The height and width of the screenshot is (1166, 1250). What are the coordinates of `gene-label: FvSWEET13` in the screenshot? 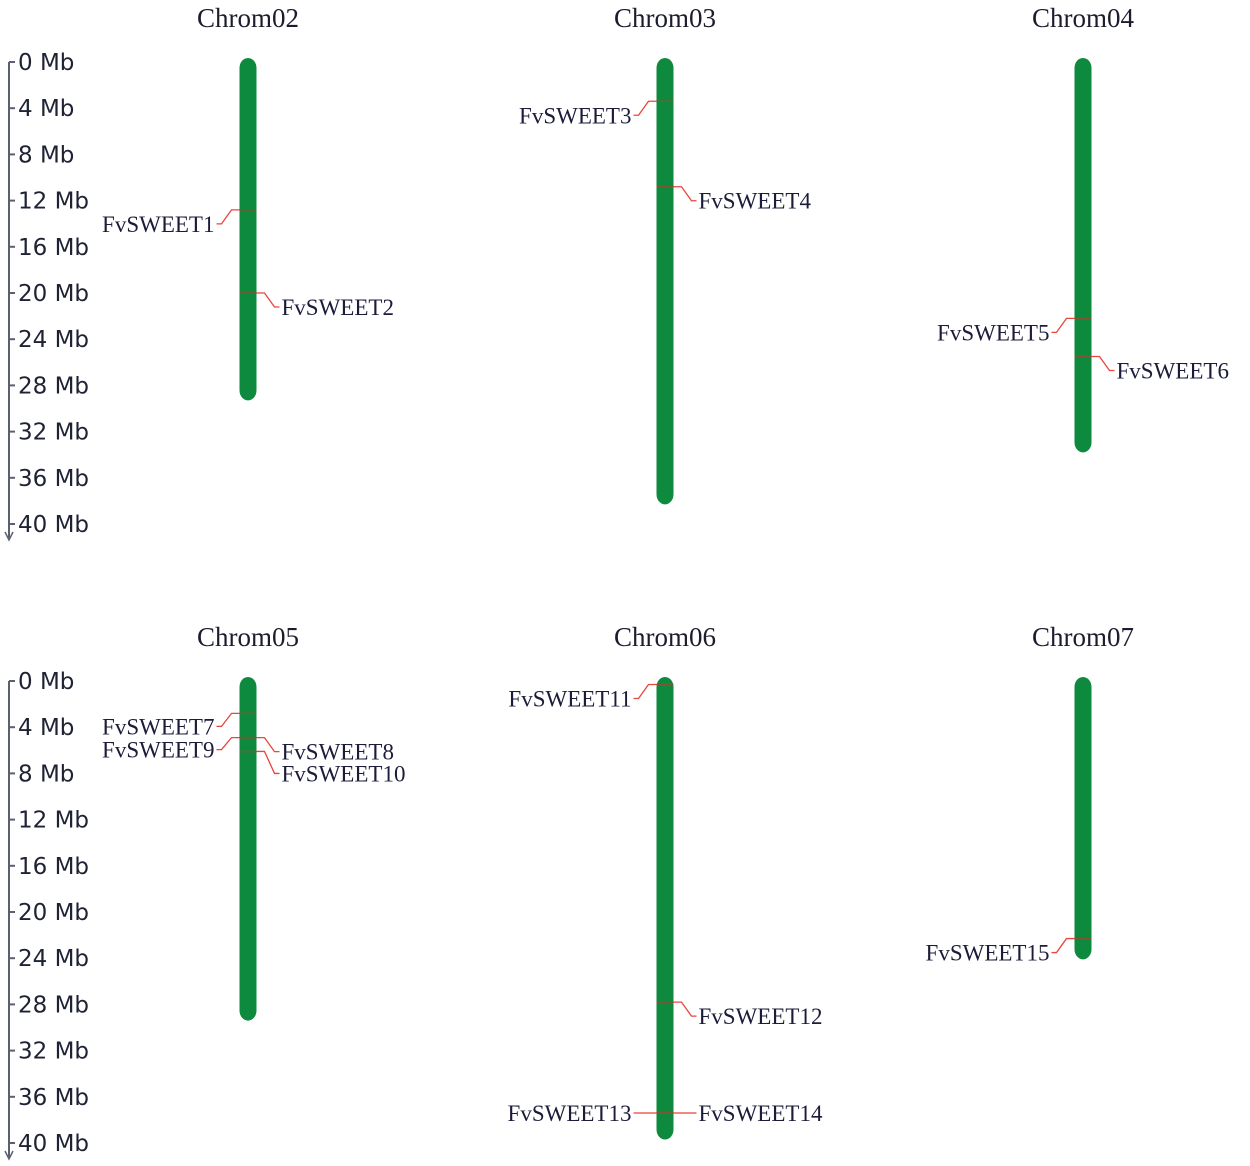 It's located at (570, 1113).